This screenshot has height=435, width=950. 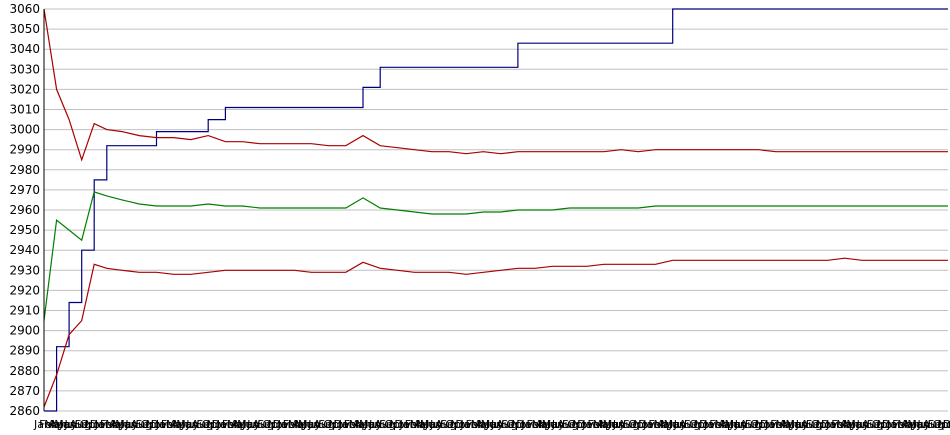 What do you see at coordinates (24, 411) in the screenshot?
I see `y-tick-label: 2860` at bounding box center [24, 411].